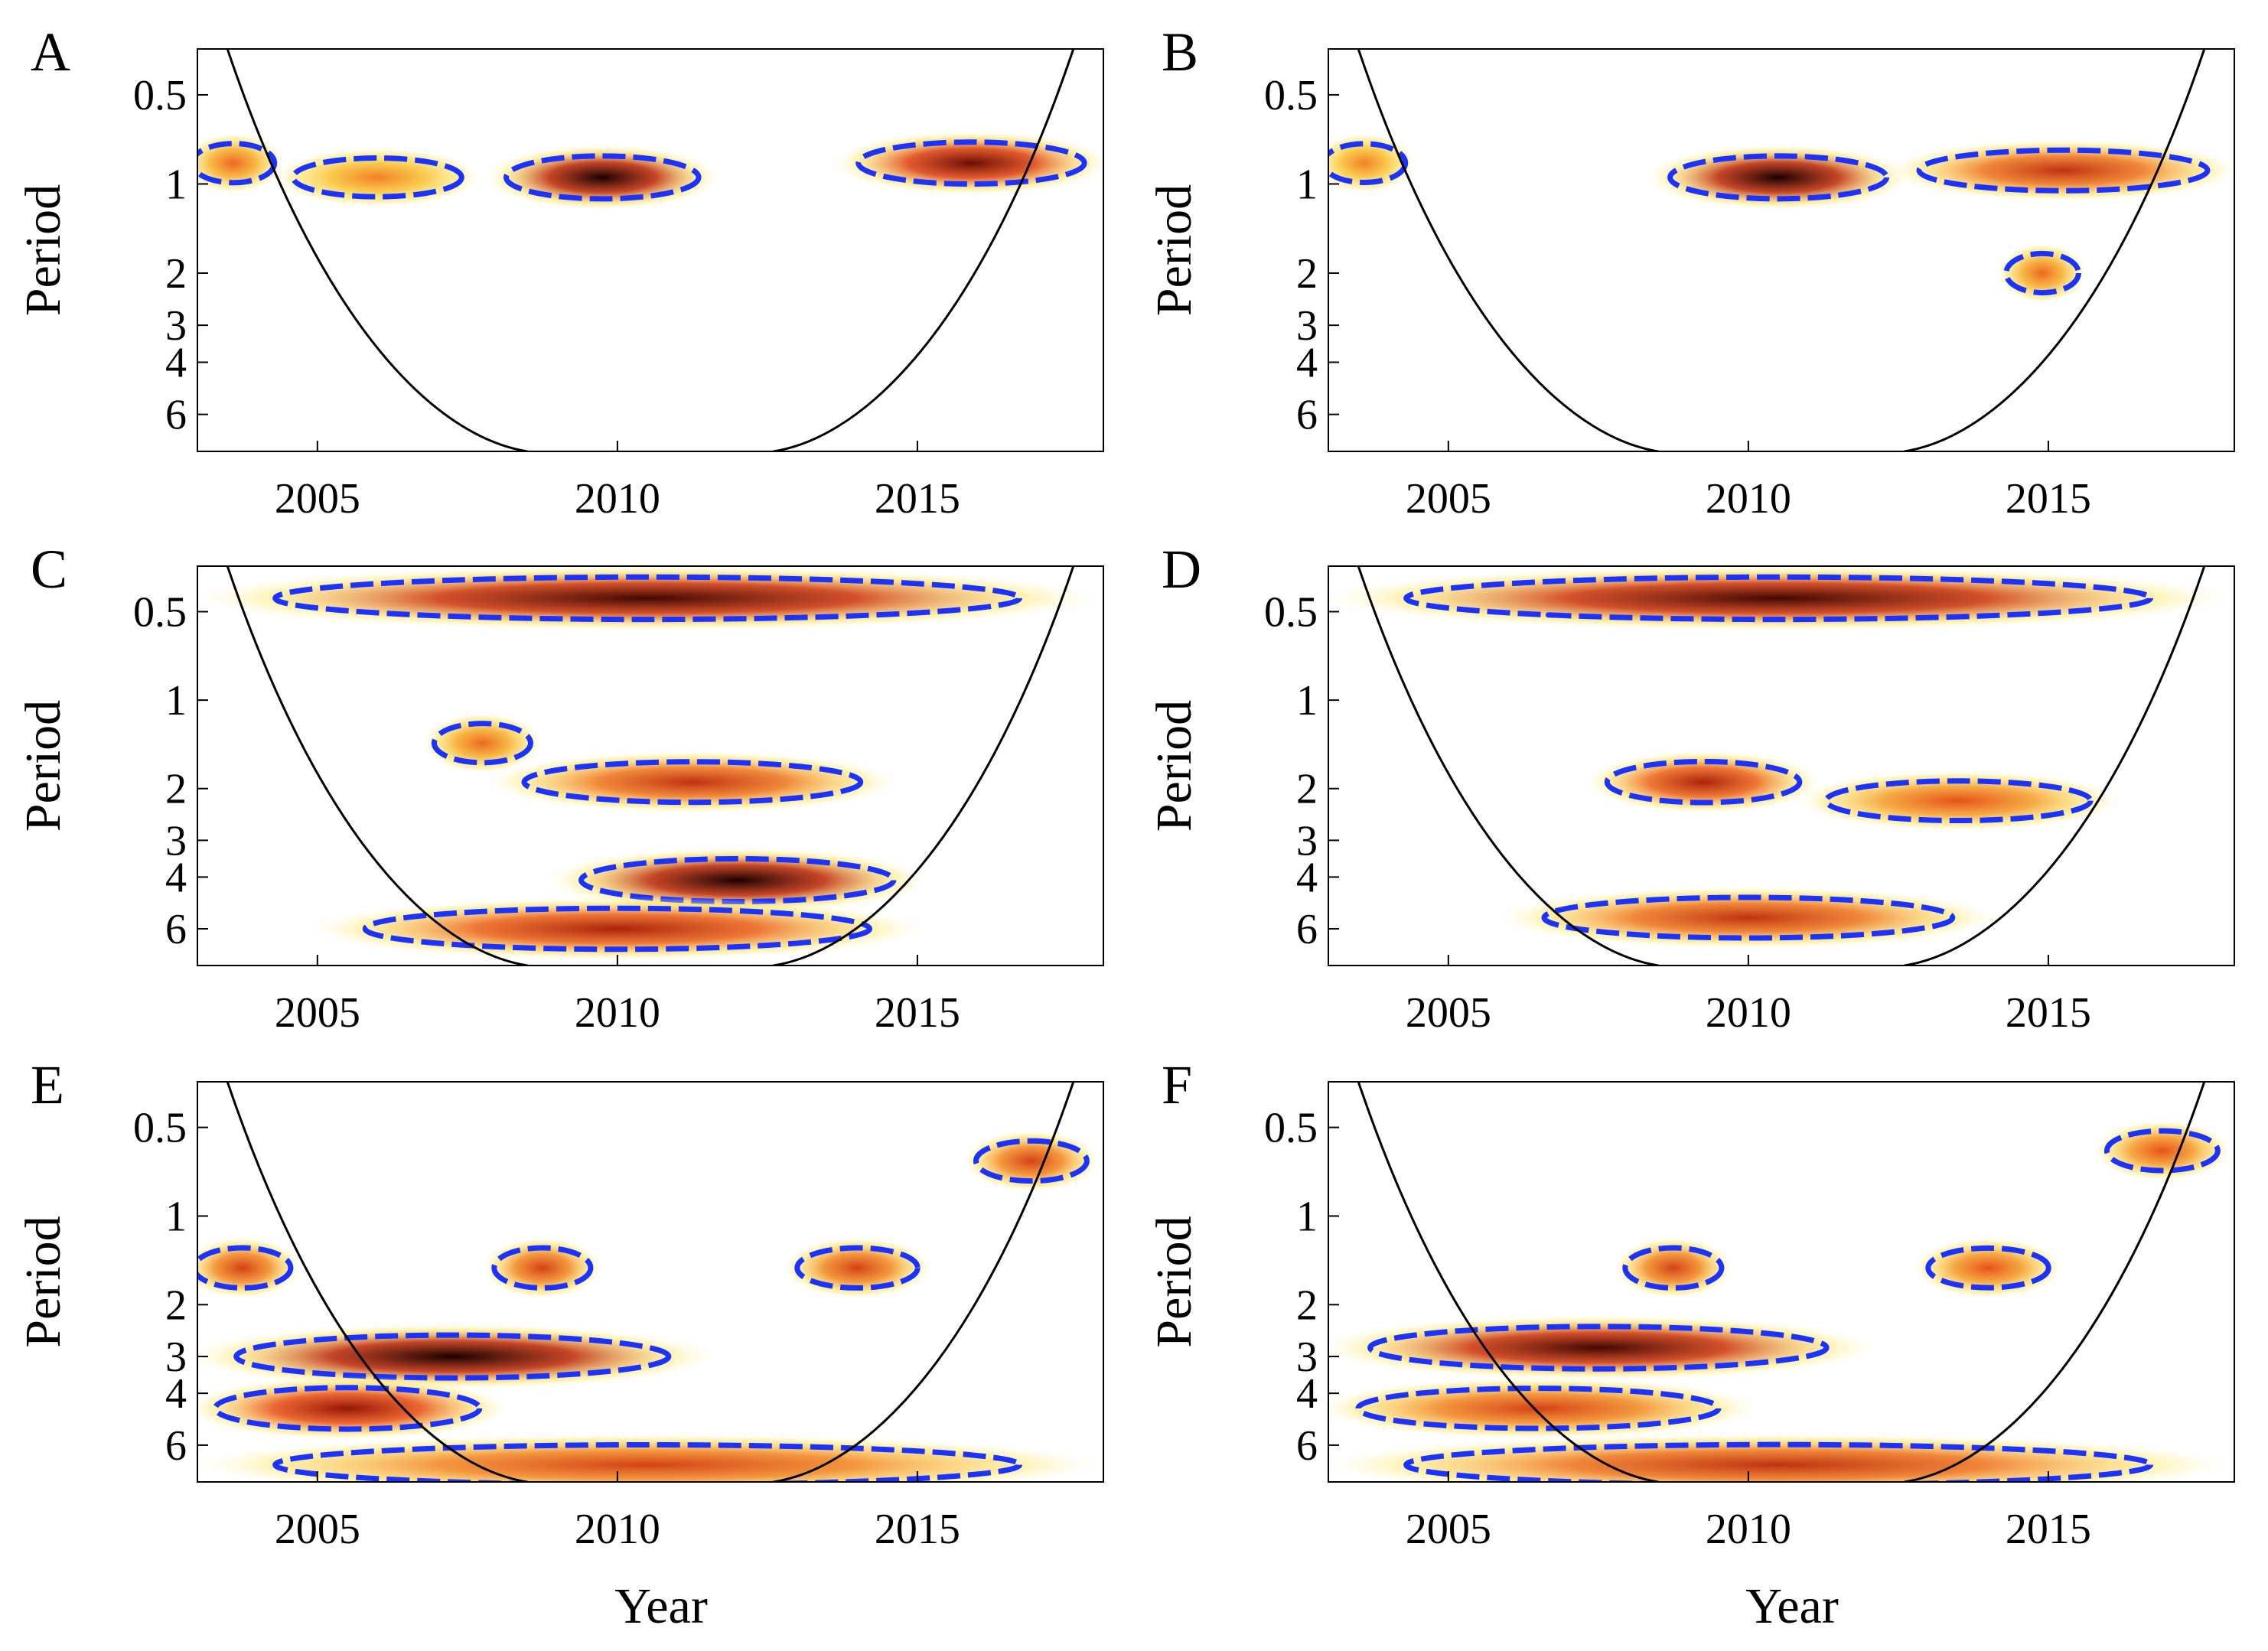  Describe the element at coordinates (1177, 1084) in the screenshot. I see `panel-letter: F` at that location.